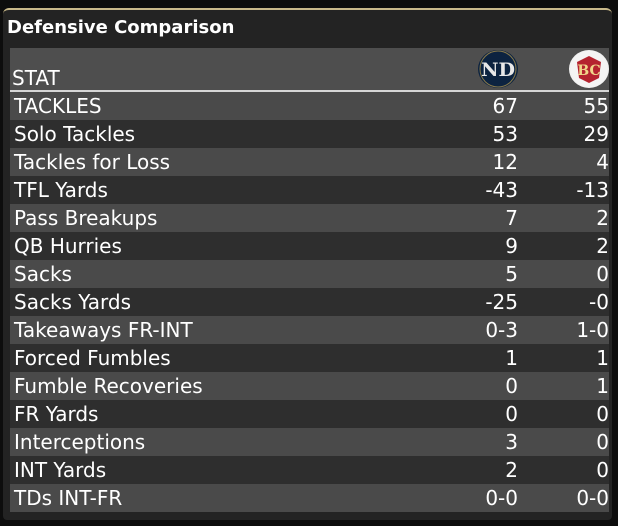 Image resolution: width=618 pixels, height=526 pixels. Describe the element at coordinates (505, 134) in the screenshot. I see `nd-value-cell: 53` at that location.